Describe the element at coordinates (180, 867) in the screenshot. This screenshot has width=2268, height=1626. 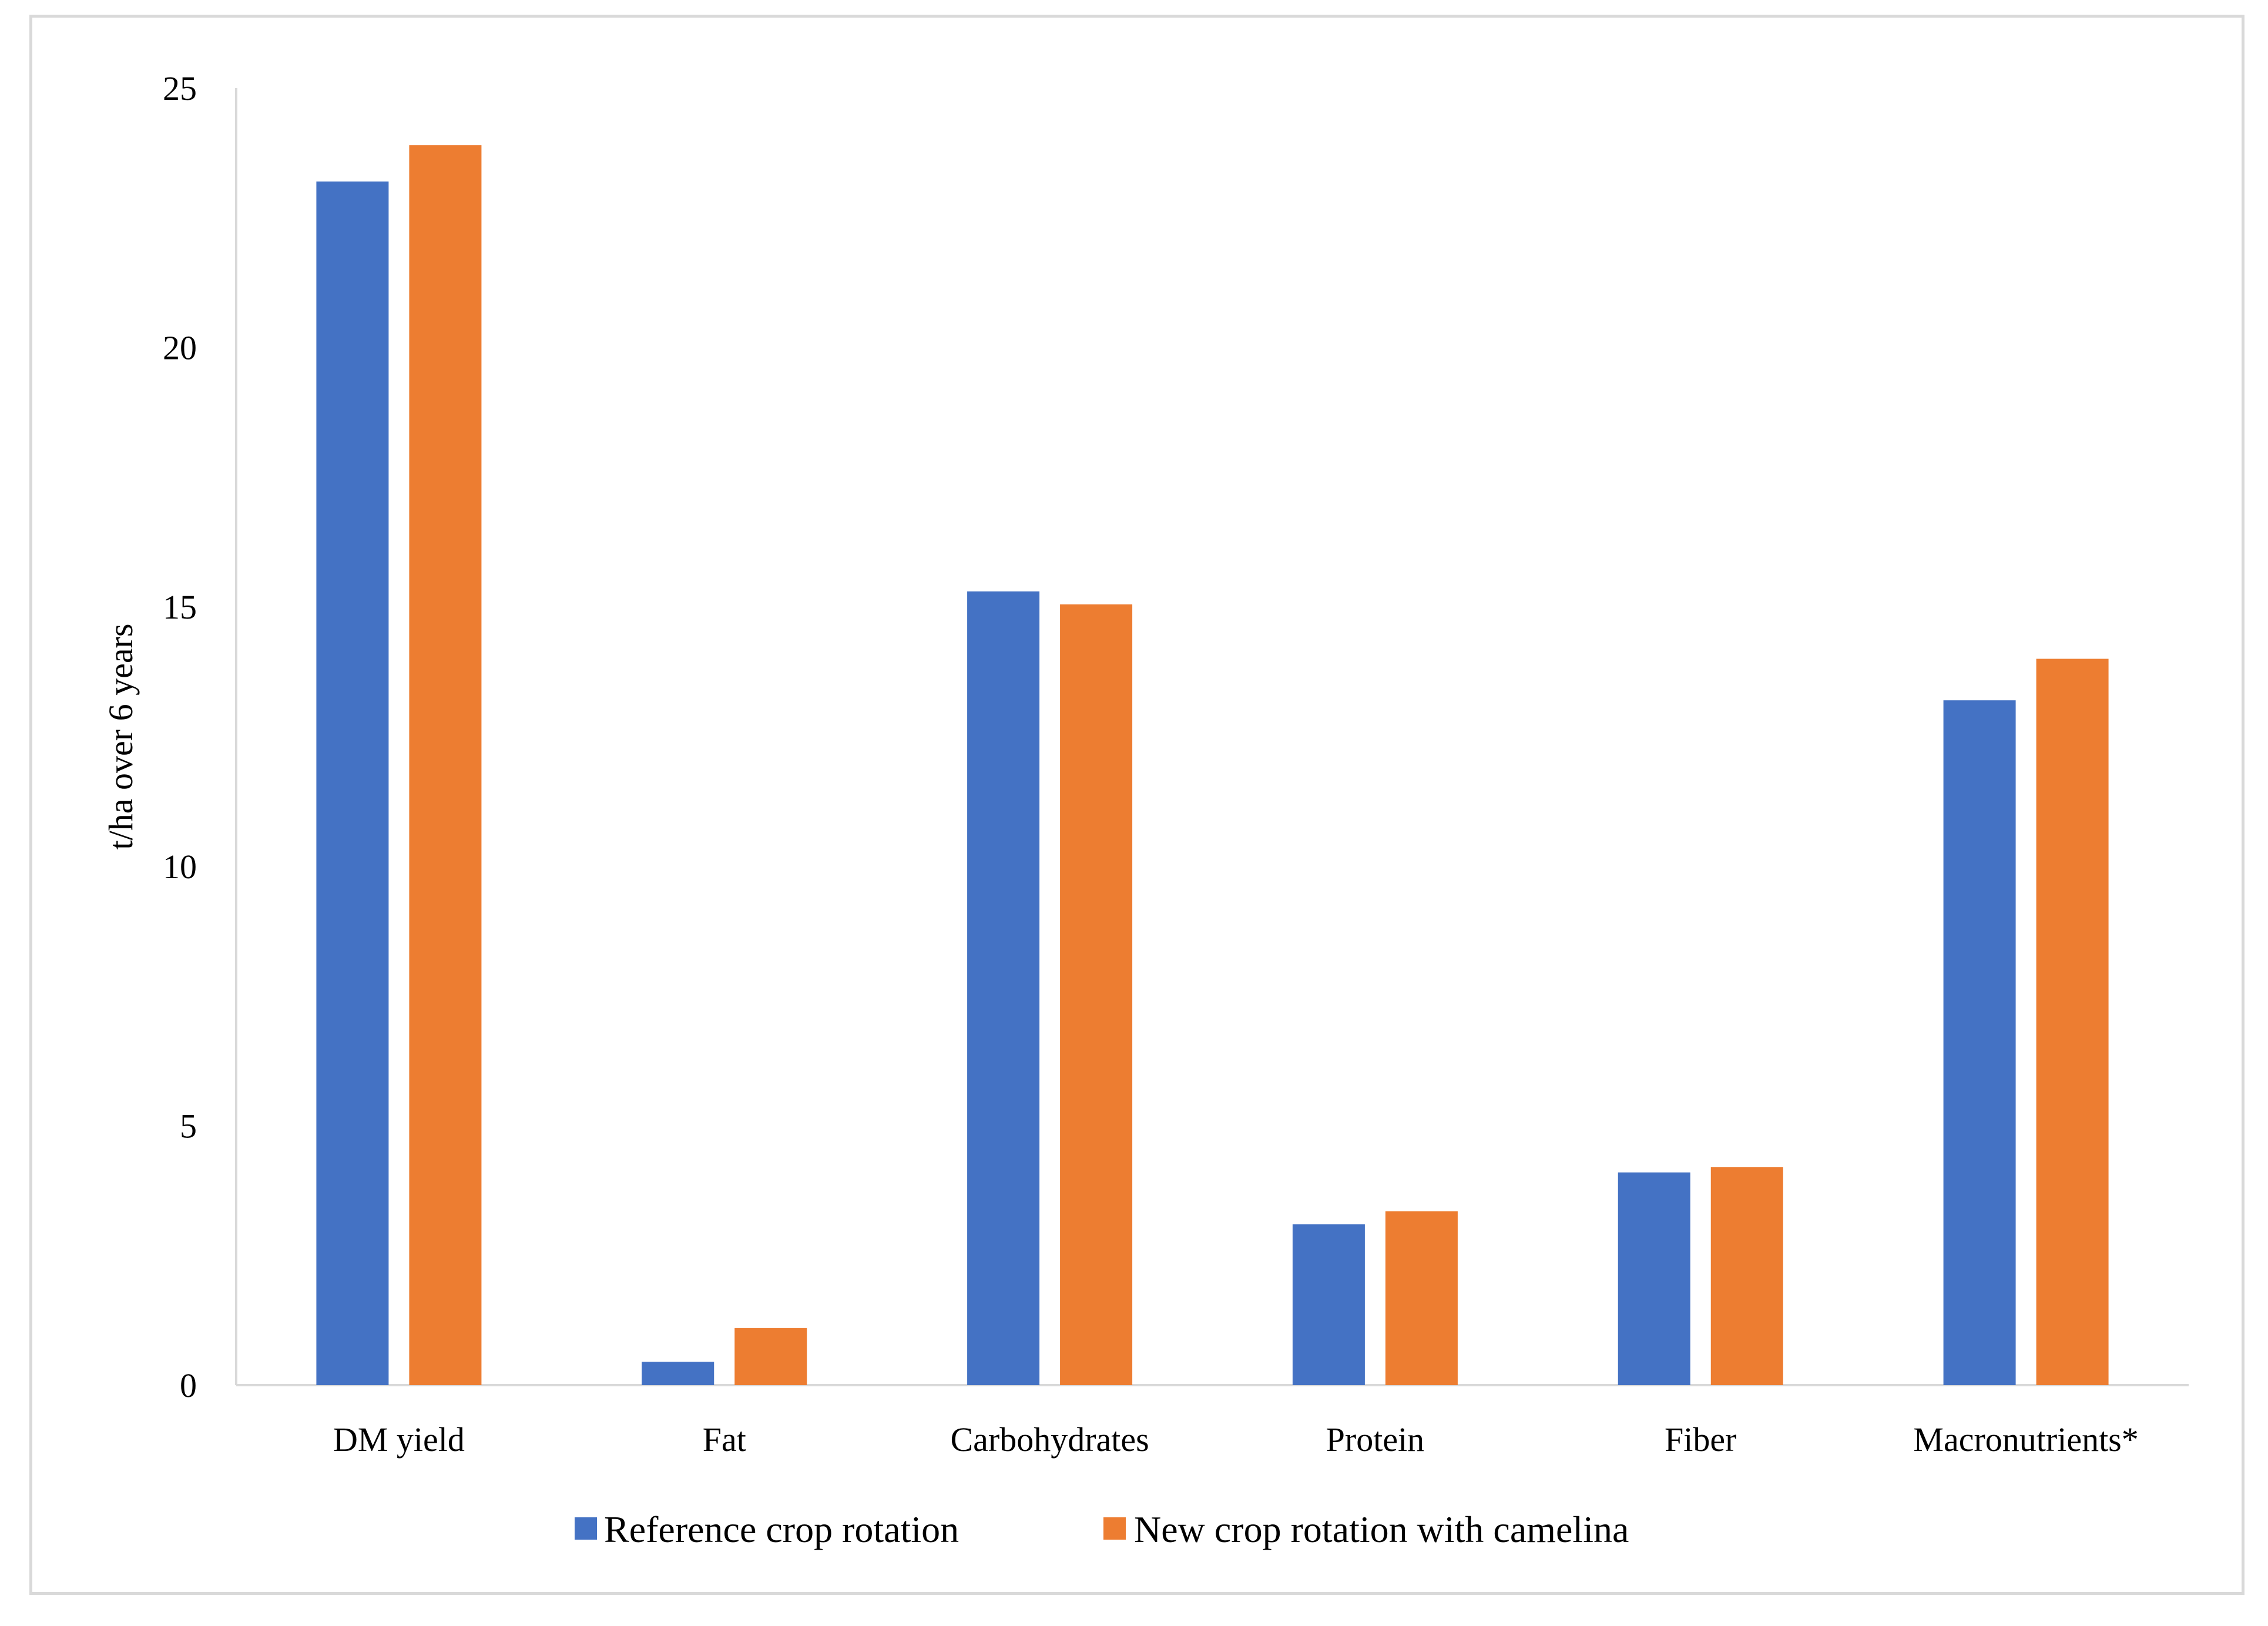
I see `y-tick-label: 10` at that location.